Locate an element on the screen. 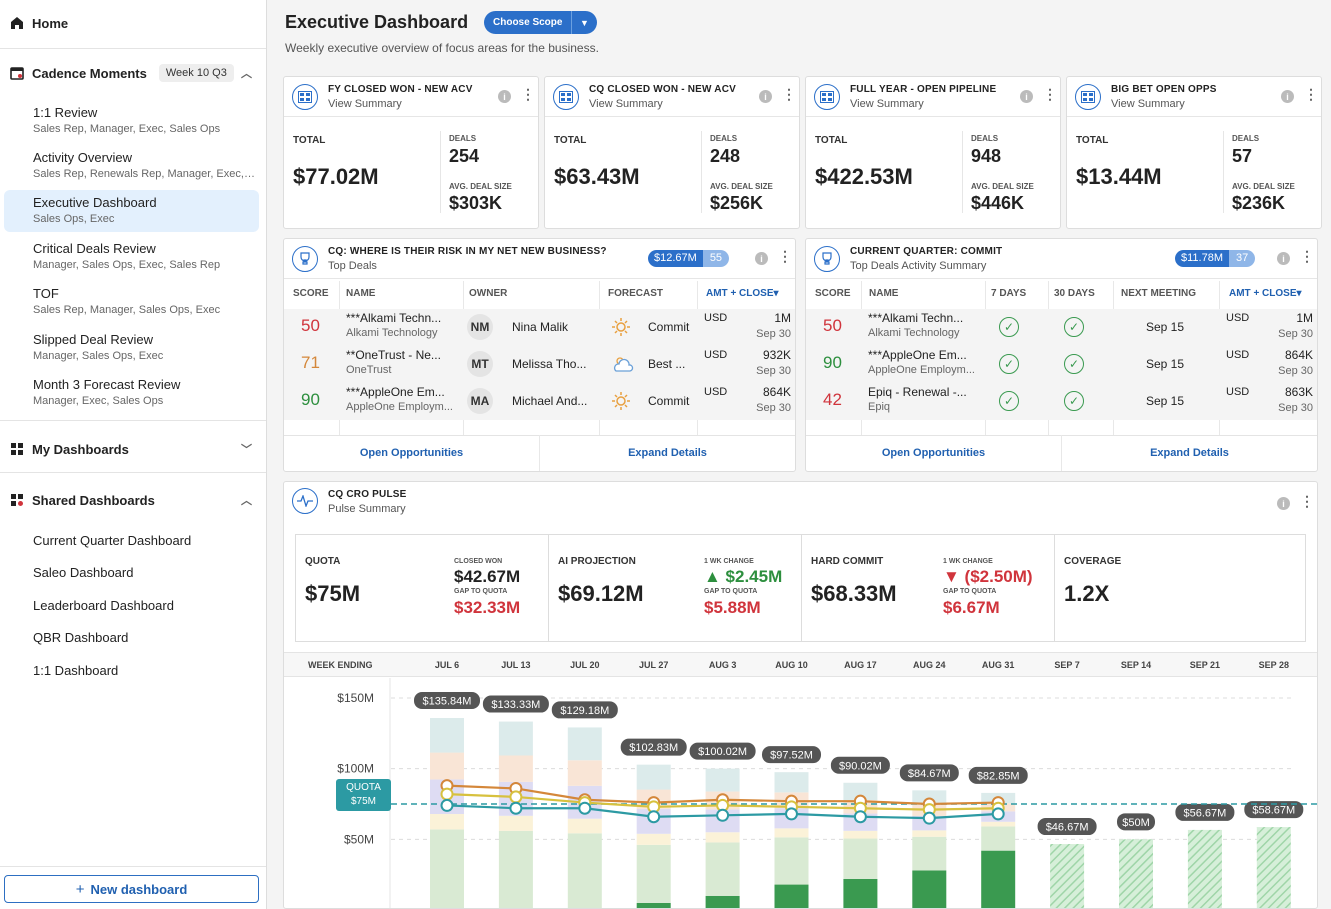 This screenshot has height=909, width=1331. nav-home: Home is located at coordinates (39, 23).